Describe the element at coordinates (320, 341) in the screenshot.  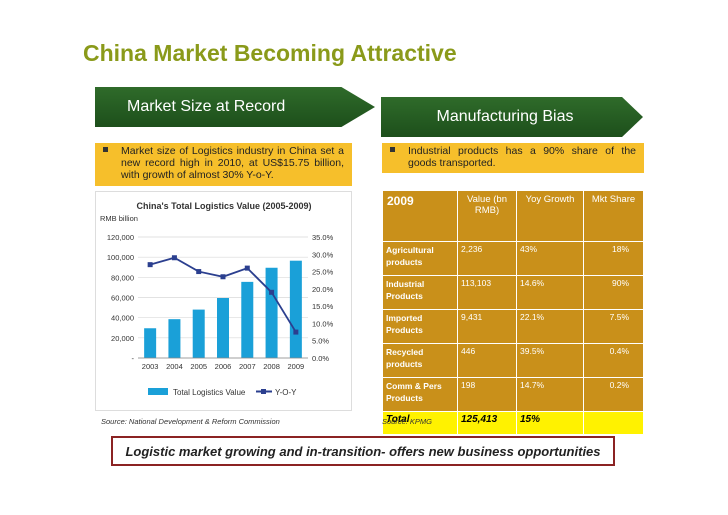
I see `chart-y2-tick-label: 5.0%` at that location.